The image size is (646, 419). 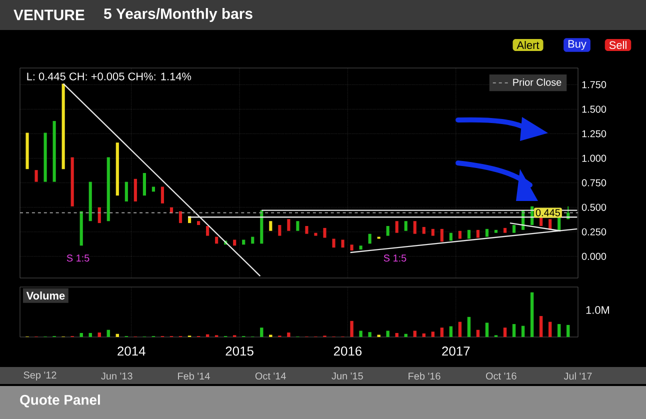 I want to click on annotation: L: 0.445 CH: +0.005 CH%: 1.14%, so click(x=109, y=76).